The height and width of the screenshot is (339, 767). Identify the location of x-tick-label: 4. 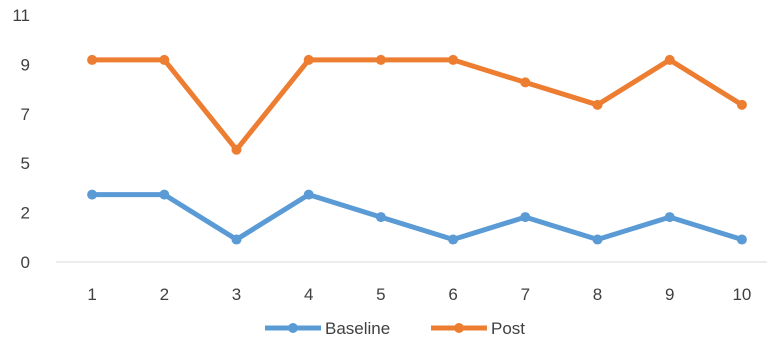
(308, 294).